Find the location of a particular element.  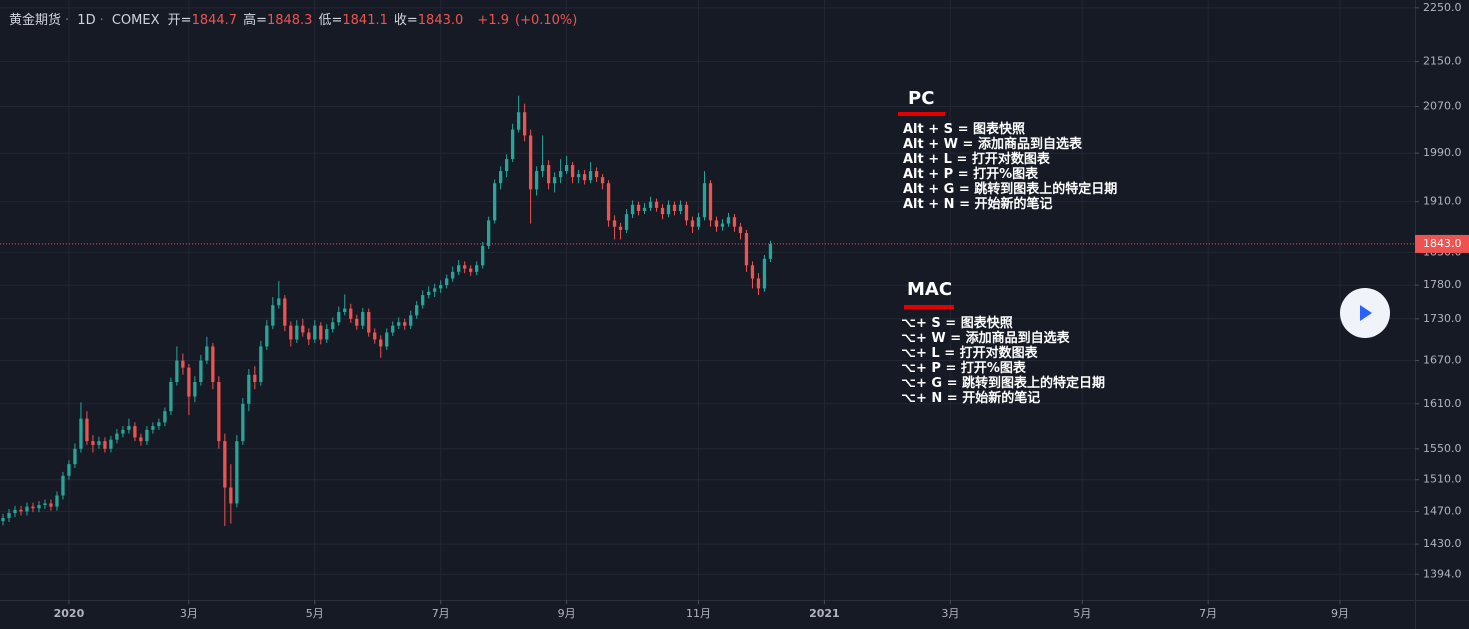

y-tick-label: 1470.0 is located at coordinates (1442, 510).